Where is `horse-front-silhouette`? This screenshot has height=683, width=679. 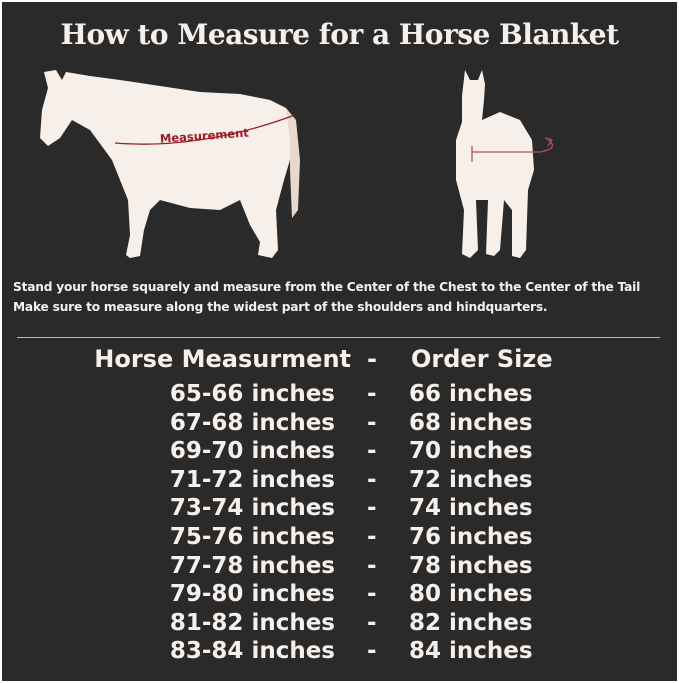
horse-front-silhouette is located at coordinates (495, 164).